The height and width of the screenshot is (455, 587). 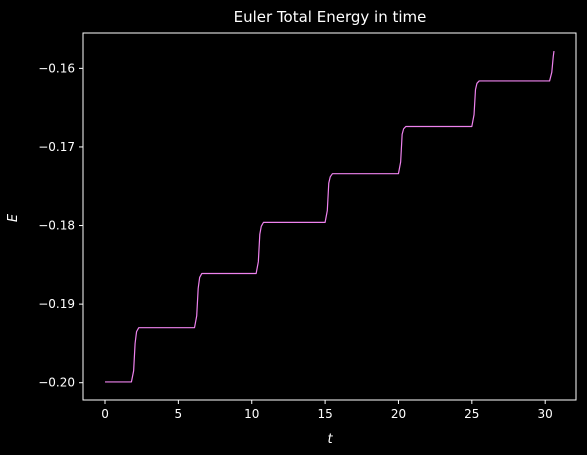 I want to click on x-tick-label: 30, so click(x=545, y=414).